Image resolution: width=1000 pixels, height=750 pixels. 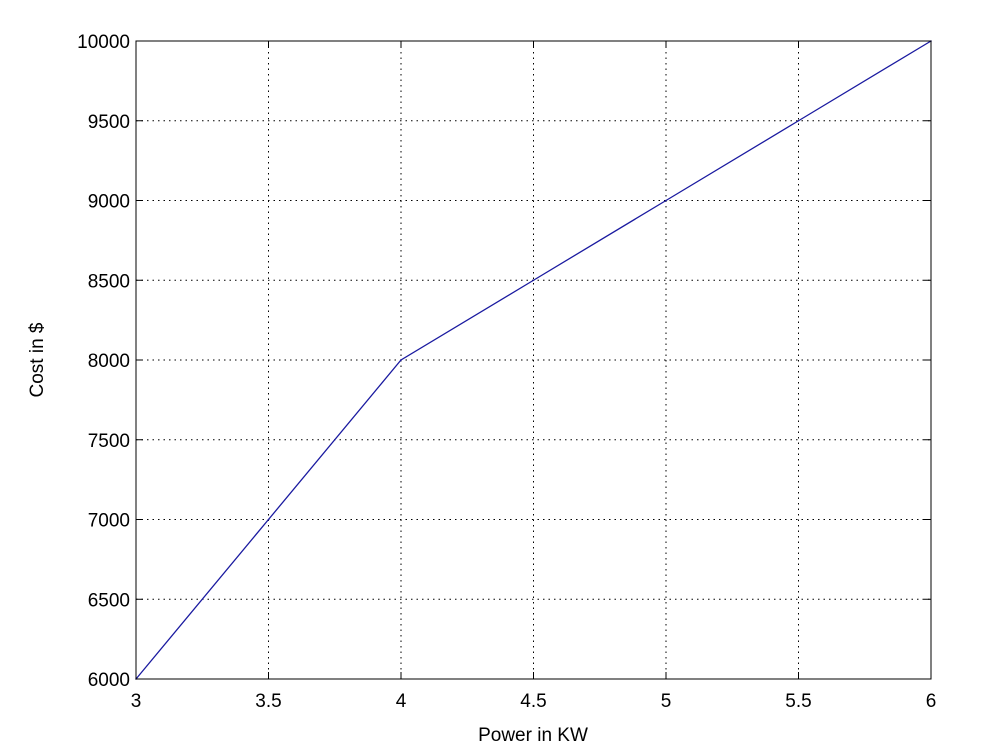 What do you see at coordinates (109, 281) in the screenshot?
I see `y-tick-label: 8500` at bounding box center [109, 281].